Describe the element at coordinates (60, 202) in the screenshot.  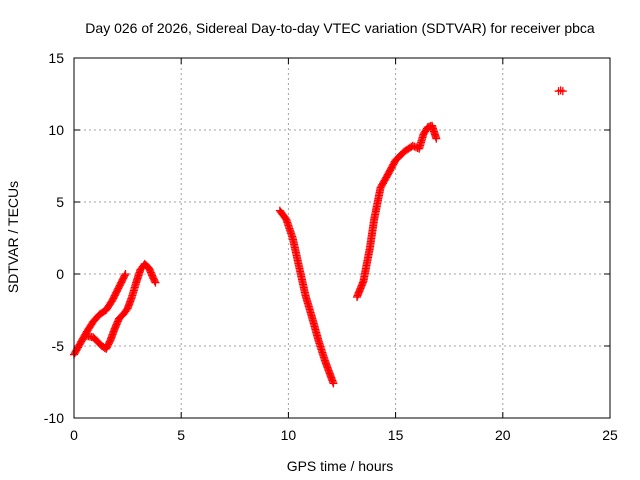
I see `y-tick-label: 5` at that location.